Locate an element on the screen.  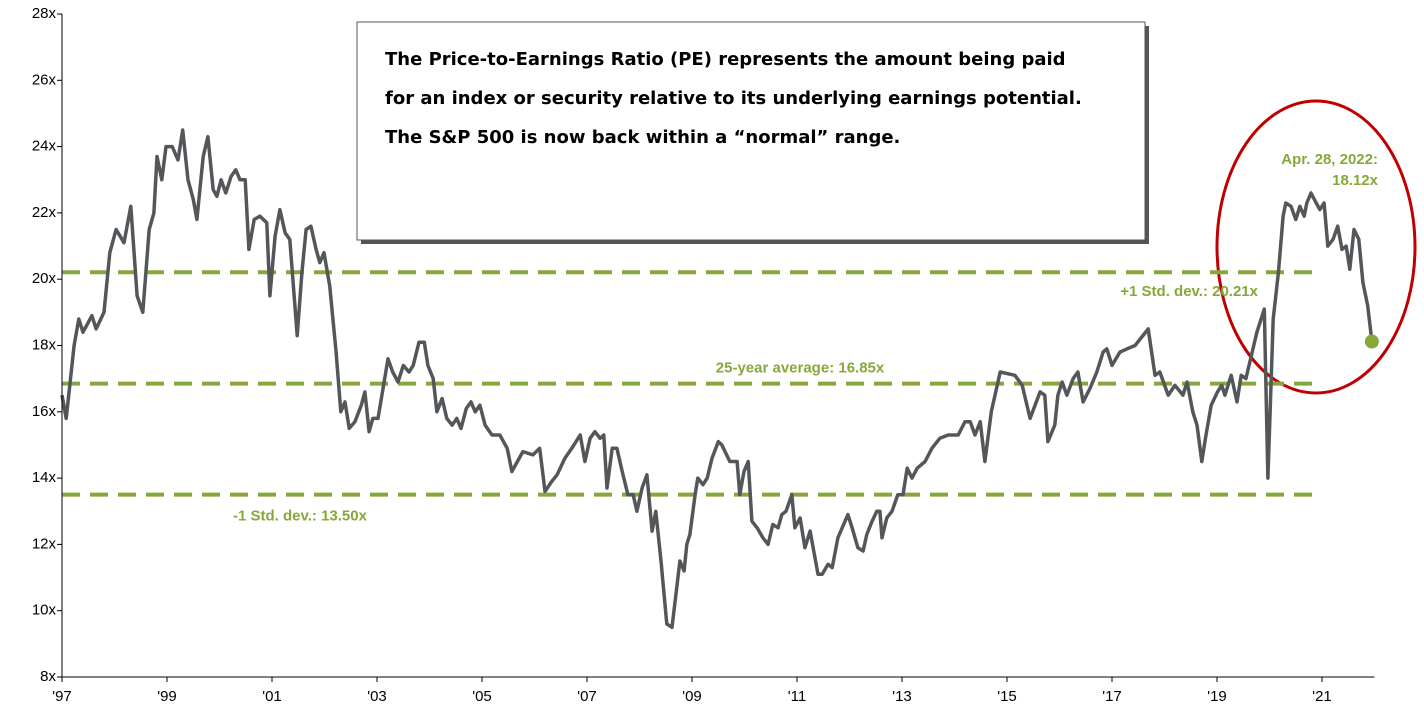
x-tick-label: '09 is located at coordinates (692, 696).